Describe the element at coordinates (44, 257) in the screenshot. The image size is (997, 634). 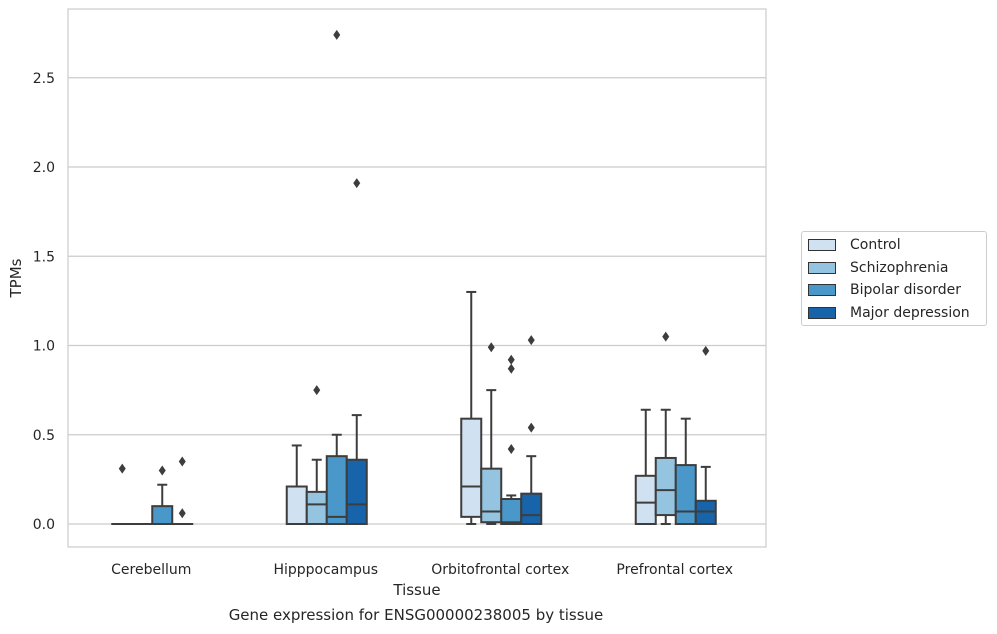
I see `y-tick-label: 1.5` at that location.